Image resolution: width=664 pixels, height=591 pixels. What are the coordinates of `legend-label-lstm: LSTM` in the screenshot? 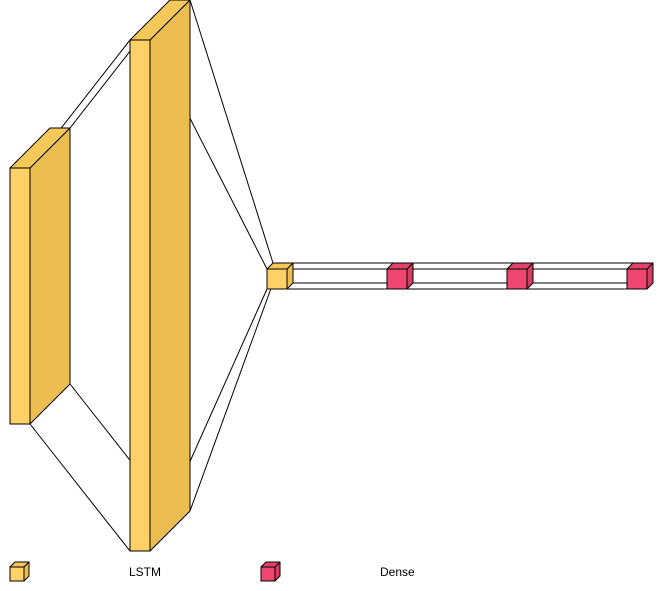 It's located at (145, 572).